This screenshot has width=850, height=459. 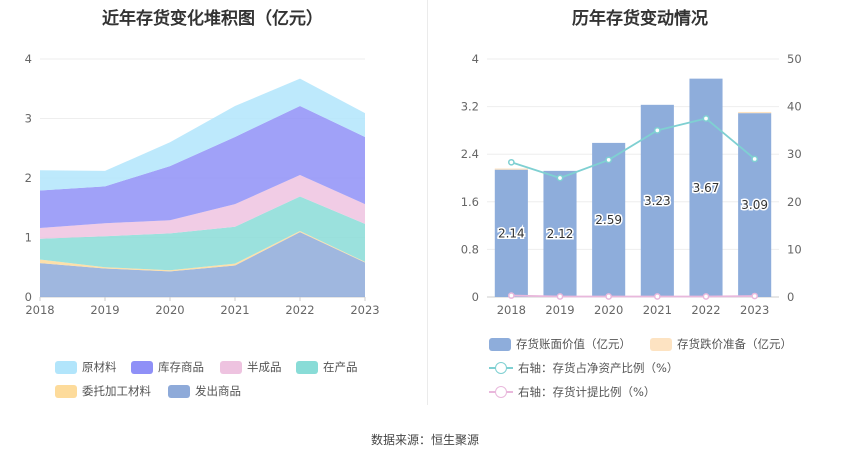 What do you see at coordinates (28, 238) in the screenshot?
I see `y-tick-label: 1` at bounding box center [28, 238].